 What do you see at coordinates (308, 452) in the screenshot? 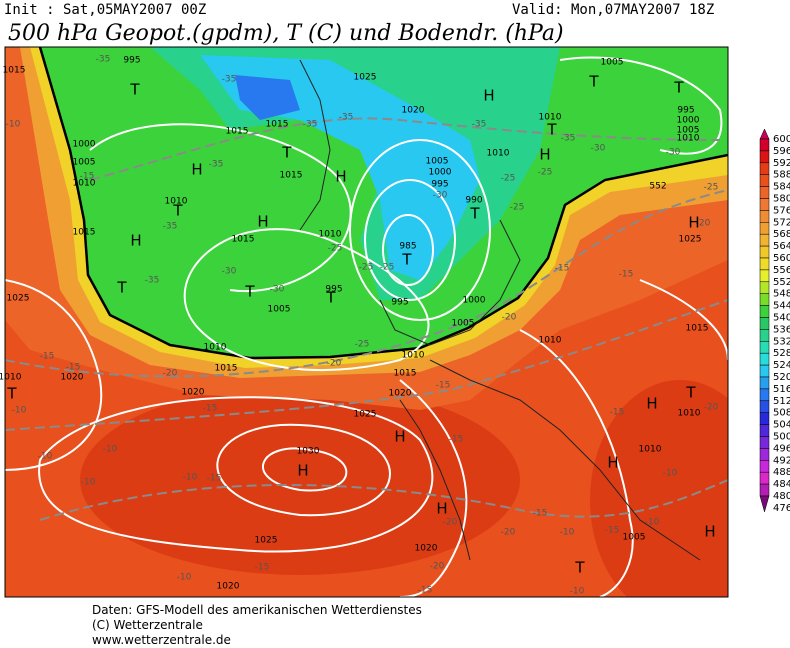
I see `isobar-label: 1030` at bounding box center [308, 452].